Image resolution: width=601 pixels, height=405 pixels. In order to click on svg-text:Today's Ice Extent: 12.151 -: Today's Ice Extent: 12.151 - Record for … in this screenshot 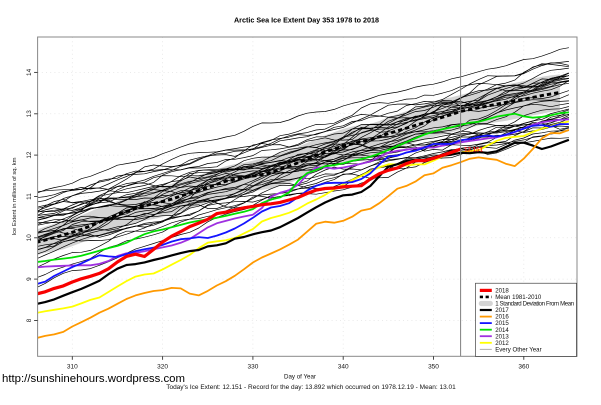, I will do `click(311, 387)`.